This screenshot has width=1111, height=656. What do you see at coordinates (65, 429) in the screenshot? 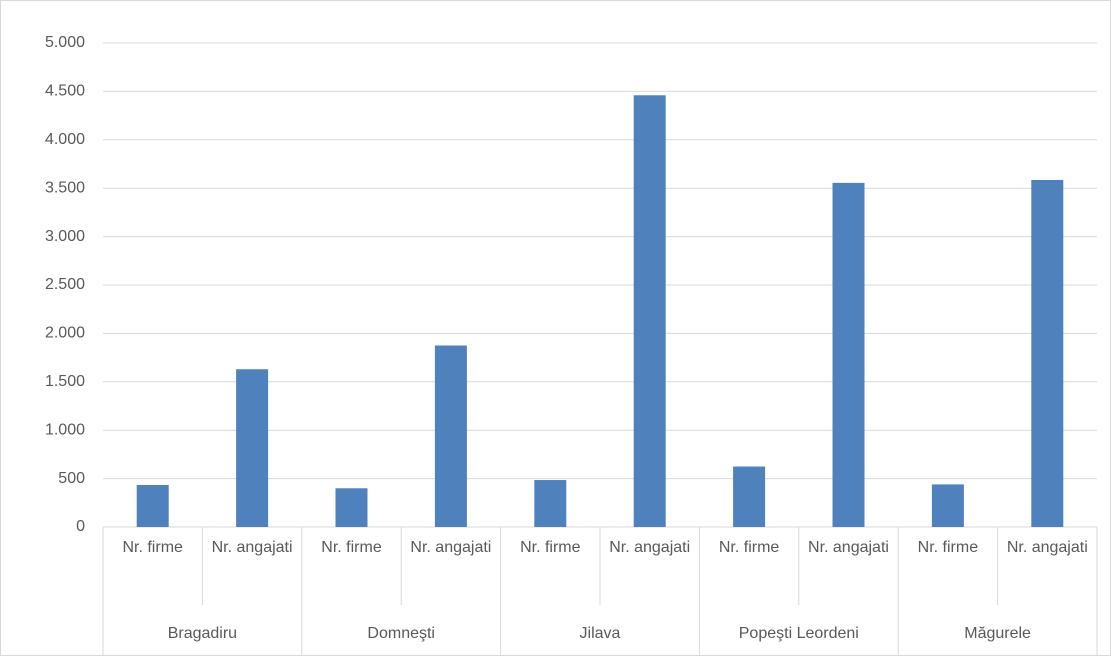
I see `y-tick-label: 1.000` at bounding box center [65, 429].